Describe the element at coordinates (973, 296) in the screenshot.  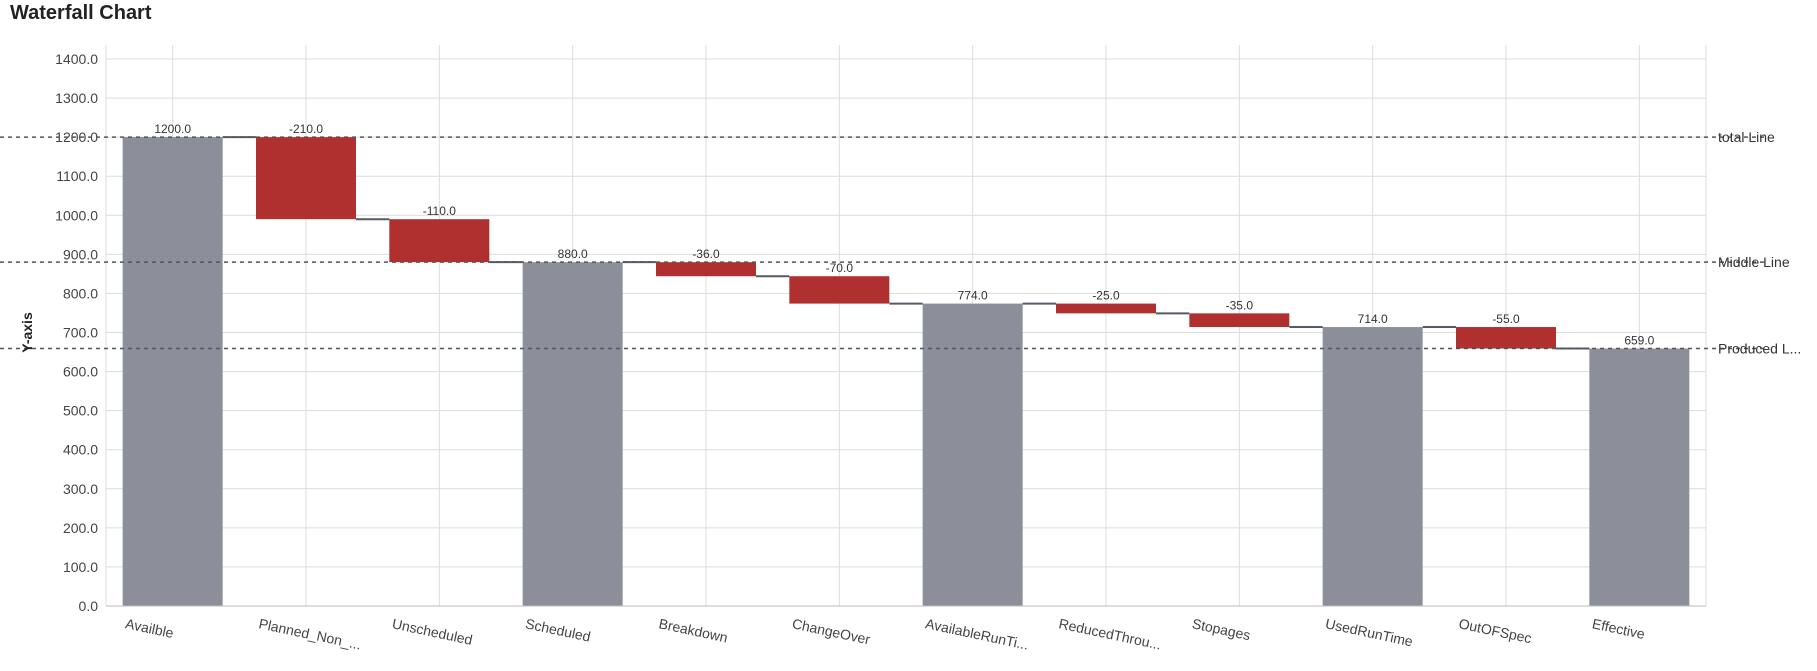
I see `data-label: 774.0` at that location.